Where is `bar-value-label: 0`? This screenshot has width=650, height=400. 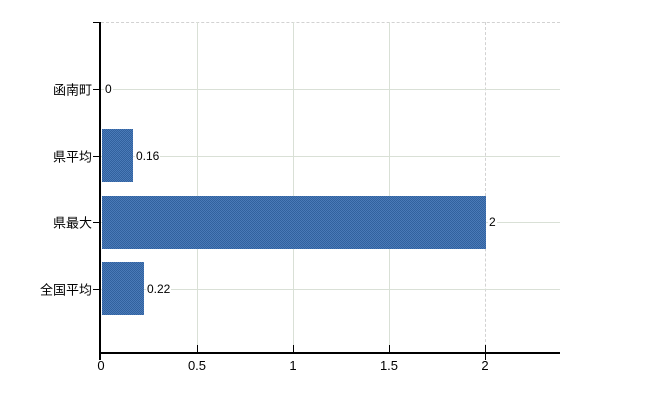
bar-value-label: 0 is located at coordinates (108, 89).